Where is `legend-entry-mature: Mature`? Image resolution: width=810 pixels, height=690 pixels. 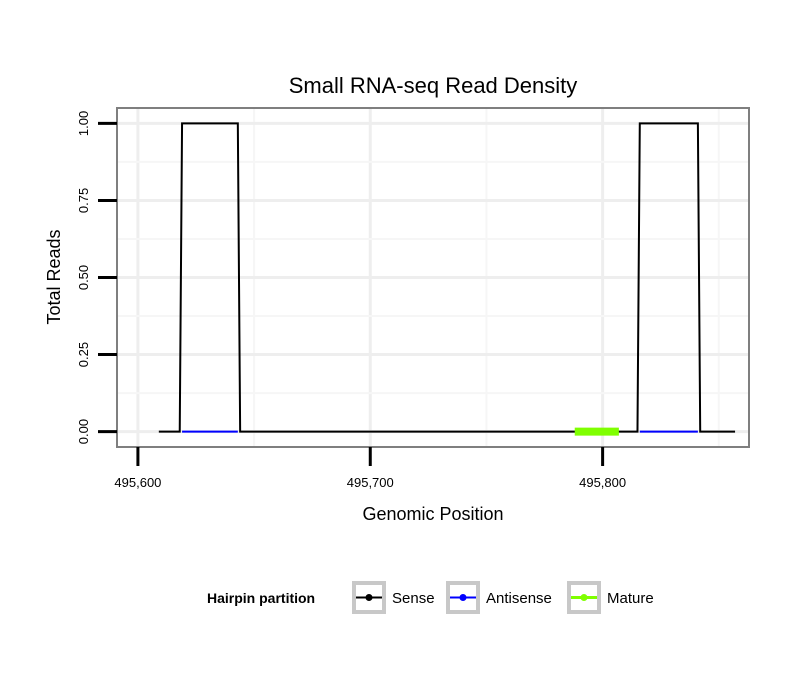 legend-entry-mature: Mature is located at coordinates (610, 597).